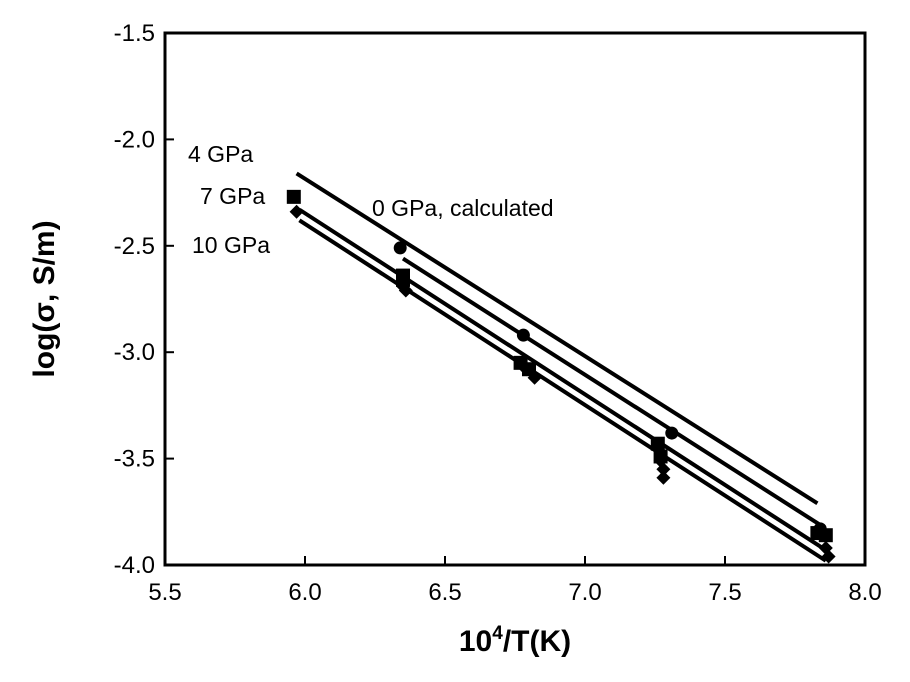  Describe the element at coordinates (463, 208) in the screenshot. I see `annotation-0gpa-calculated: 0 GPa, calculated` at that location.